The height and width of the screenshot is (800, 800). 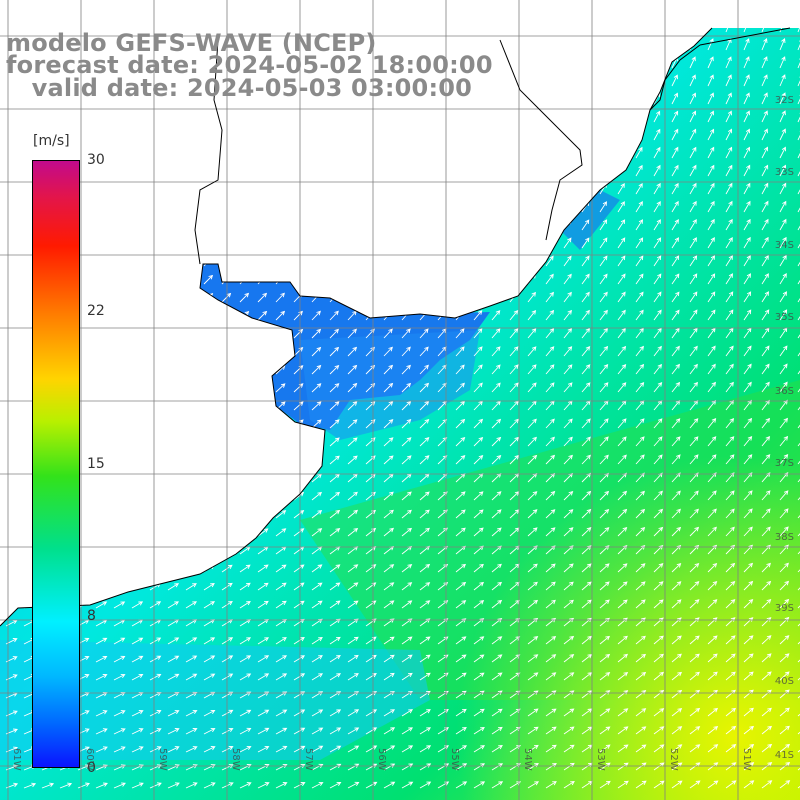 I want to click on lon-label: 59W, so click(x=162, y=759).